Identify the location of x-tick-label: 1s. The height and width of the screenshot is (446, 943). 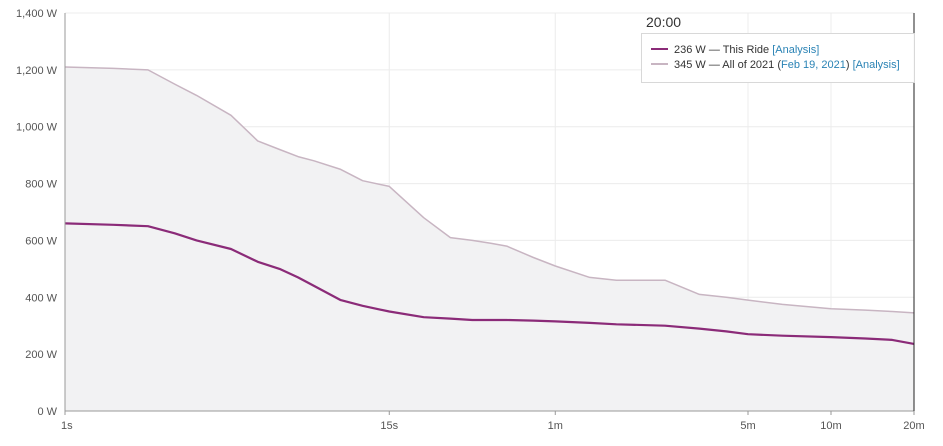
(67, 426).